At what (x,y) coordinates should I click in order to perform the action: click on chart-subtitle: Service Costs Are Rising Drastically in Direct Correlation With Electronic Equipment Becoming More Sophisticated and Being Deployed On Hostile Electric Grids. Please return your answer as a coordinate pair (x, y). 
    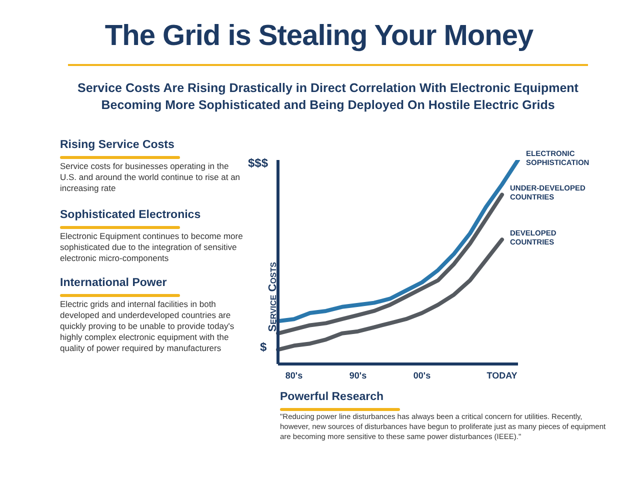
    Looking at the image, I should click on (328, 97).